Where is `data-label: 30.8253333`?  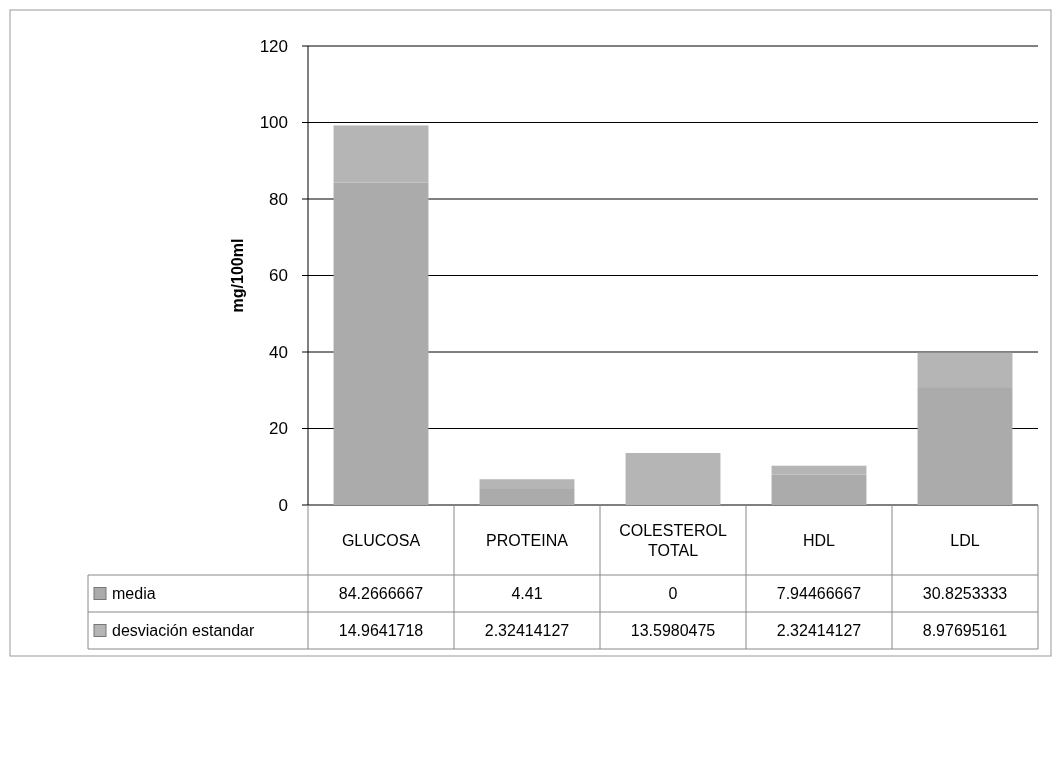 data-label: 30.8253333 is located at coordinates (965, 594).